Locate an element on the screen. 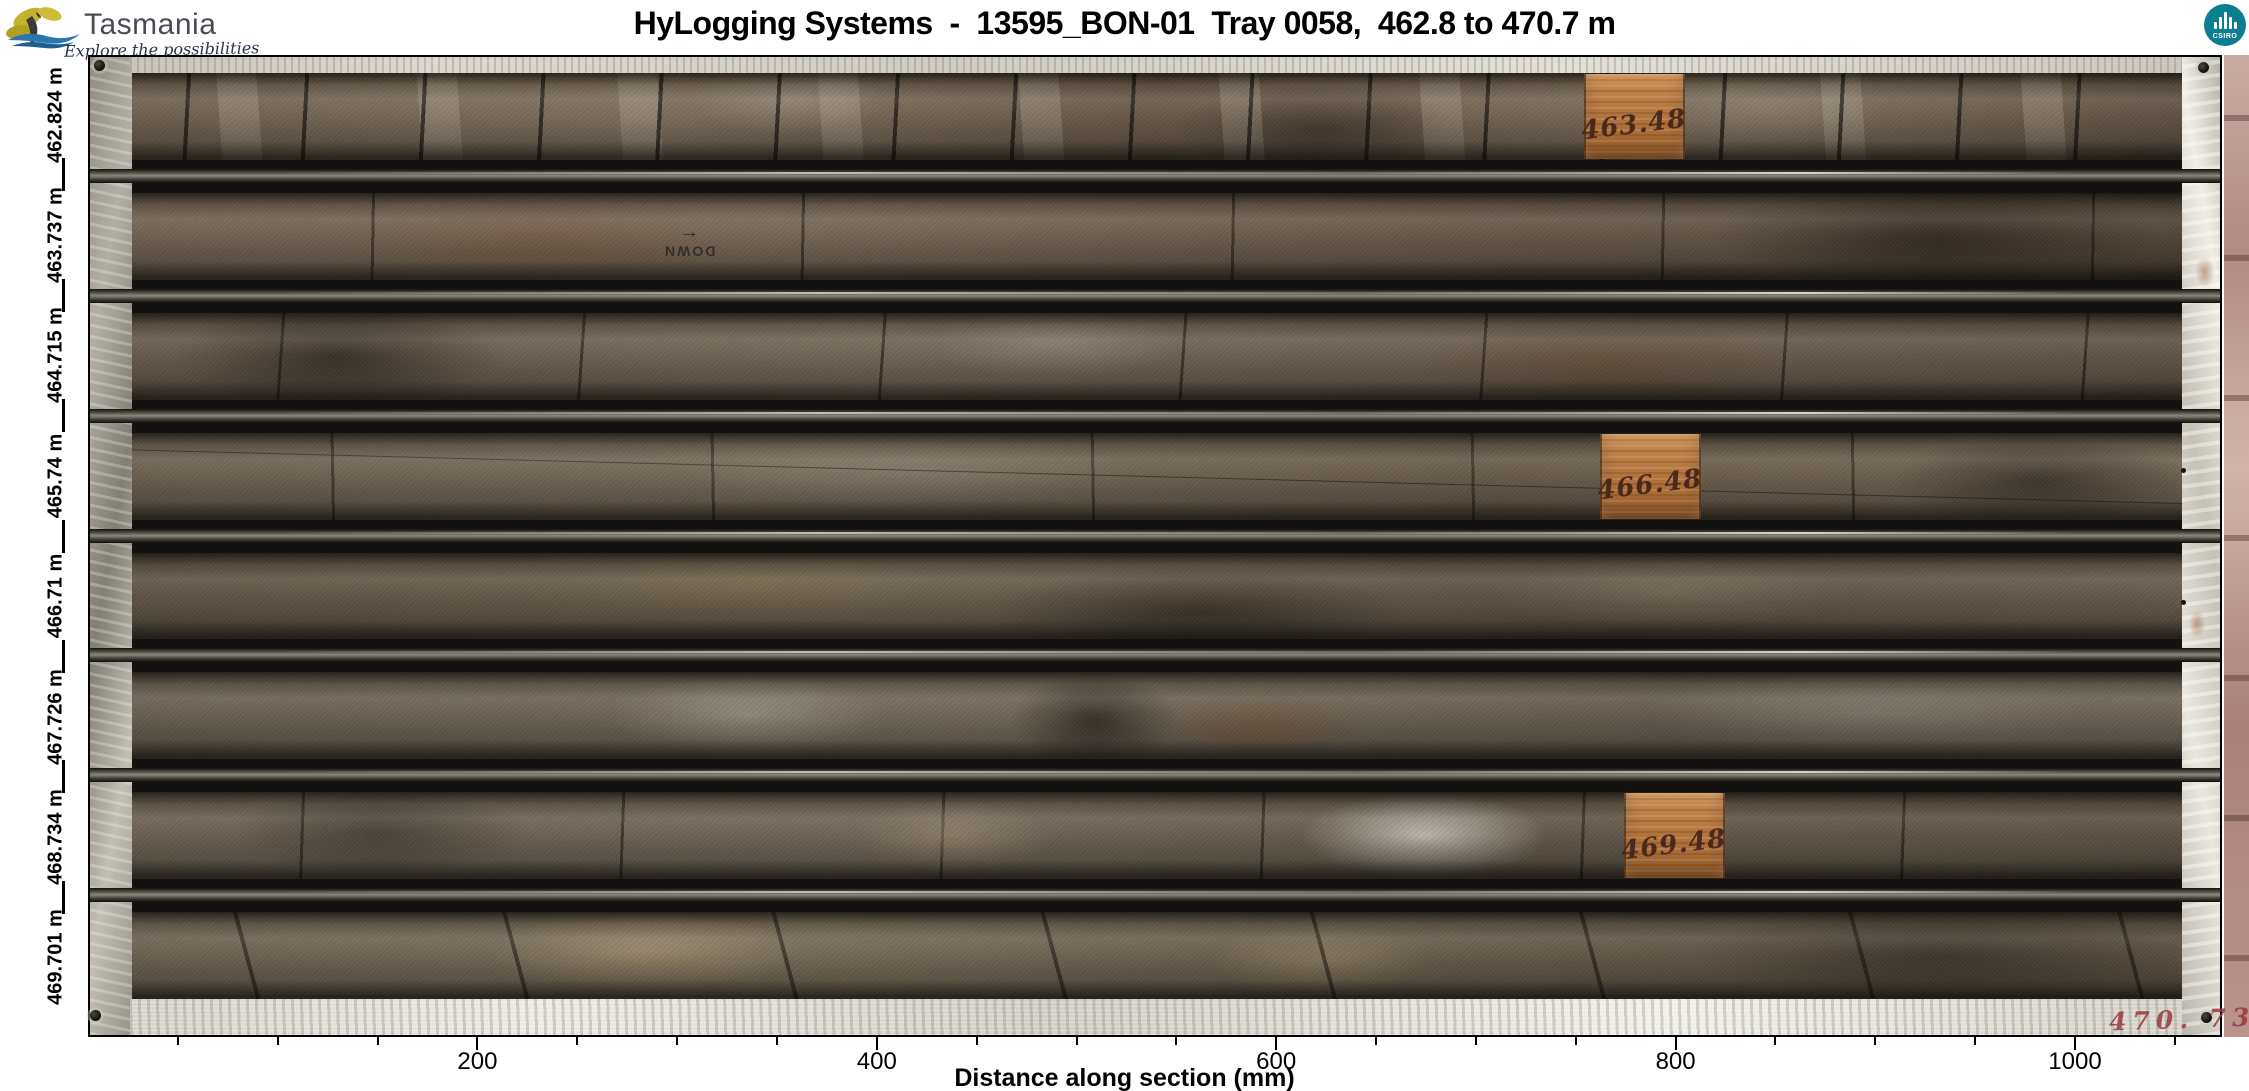 The width and height of the screenshot is (2249, 1091). core-row: 466.48 is located at coordinates (1157, 476).